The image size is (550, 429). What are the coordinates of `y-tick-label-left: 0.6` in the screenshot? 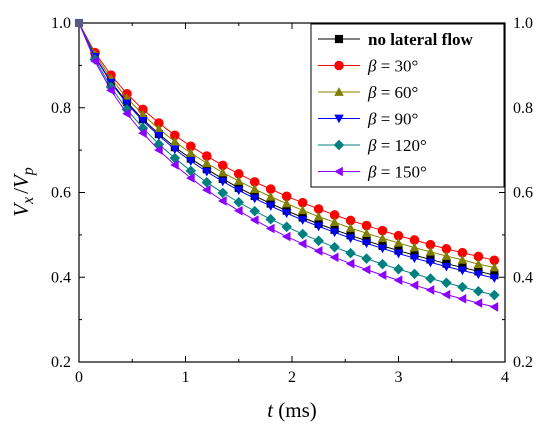 It's located at (61, 193).